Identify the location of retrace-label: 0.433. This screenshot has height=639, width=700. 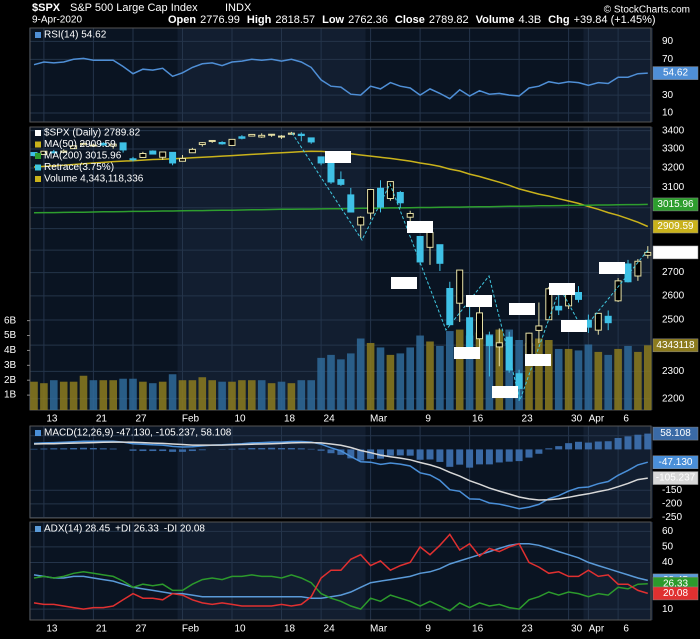
(478, 301).